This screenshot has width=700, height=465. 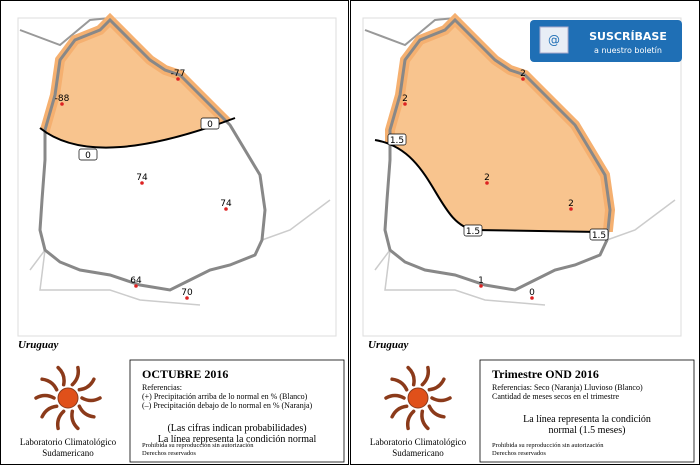 What do you see at coordinates (628, 36) in the screenshot?
I see `banner-title: SUSCRÍBASE` at bounding box center [628, 36].